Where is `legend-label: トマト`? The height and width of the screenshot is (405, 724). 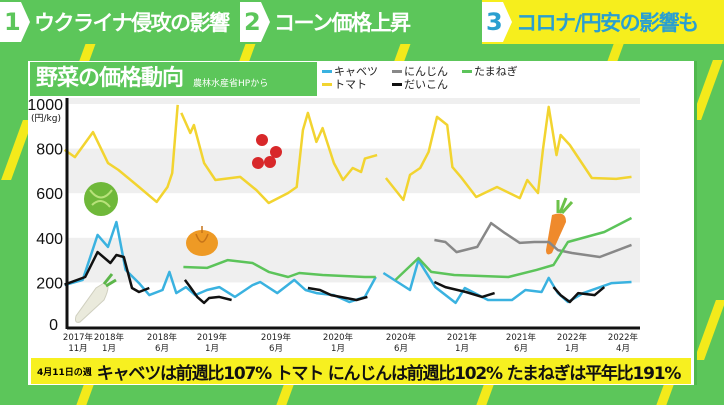 legend-label: トマト is located at coordinates (350, 84).